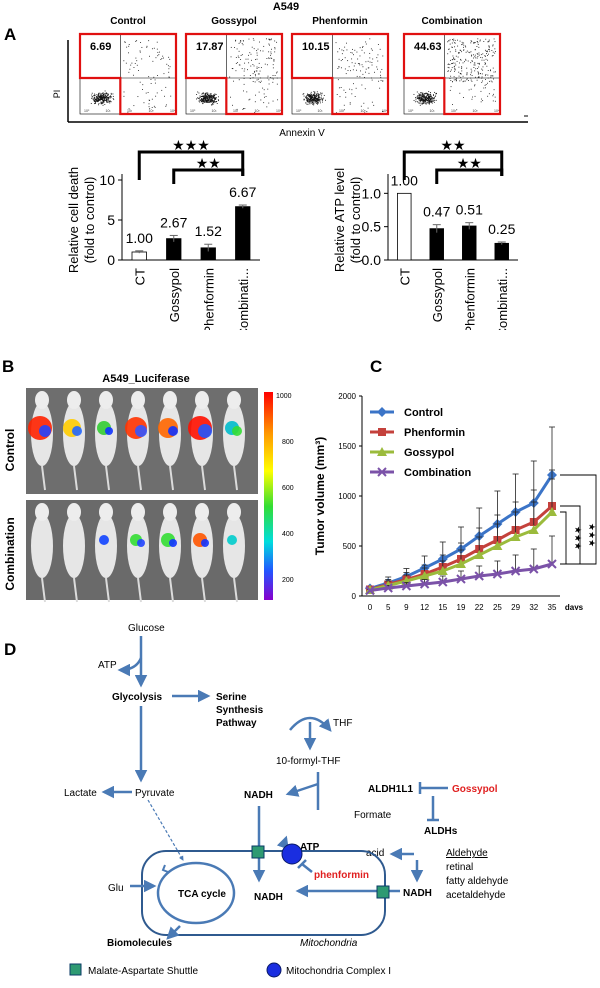  Describe the element at coordinates (592, 535) in the screenshot. I see `significance-stars: ★★★` at that location.